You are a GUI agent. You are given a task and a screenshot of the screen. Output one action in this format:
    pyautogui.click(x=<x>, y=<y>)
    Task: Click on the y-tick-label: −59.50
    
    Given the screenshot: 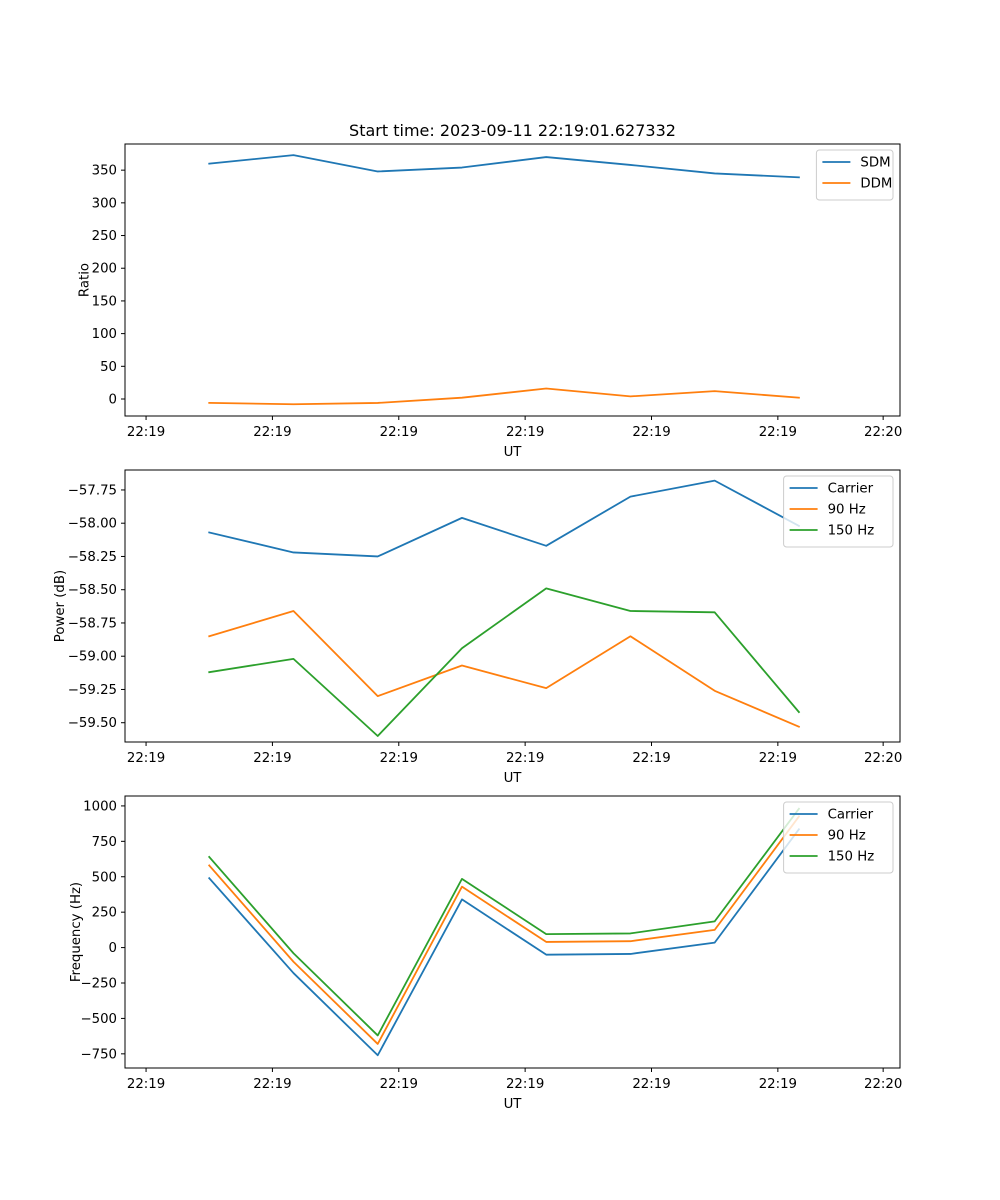 What is the action you would take?
    pyautogui.click(x=92, y=723)
    